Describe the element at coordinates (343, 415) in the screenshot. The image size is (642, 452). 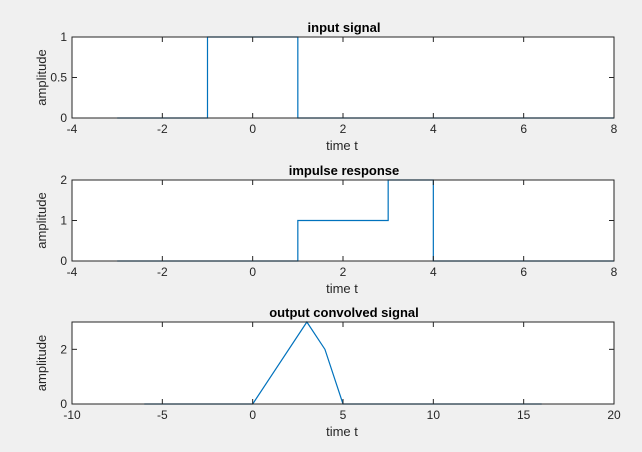
I see `output-convolved-signal-xtick-label: 5` at that location.